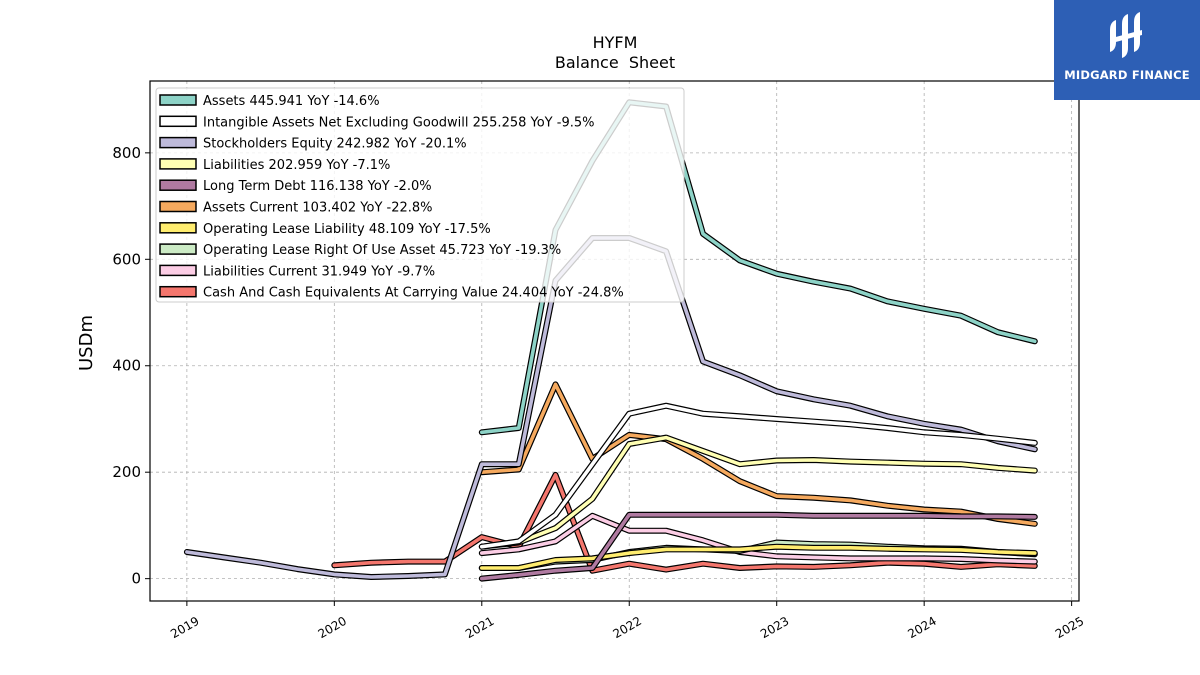 The image size is (1200, 675). What do you see at coordinates (921, 627) in the screenshot?
I see `x-tick-label: 2024` at bounding box center [921, 627].